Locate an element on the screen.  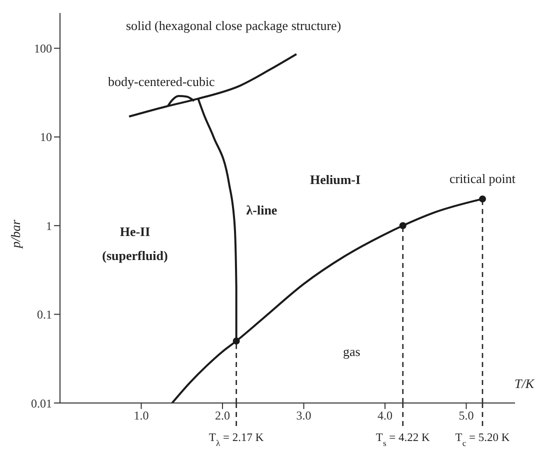
y-tick-label: 100 is located at coordinates (43, 49).